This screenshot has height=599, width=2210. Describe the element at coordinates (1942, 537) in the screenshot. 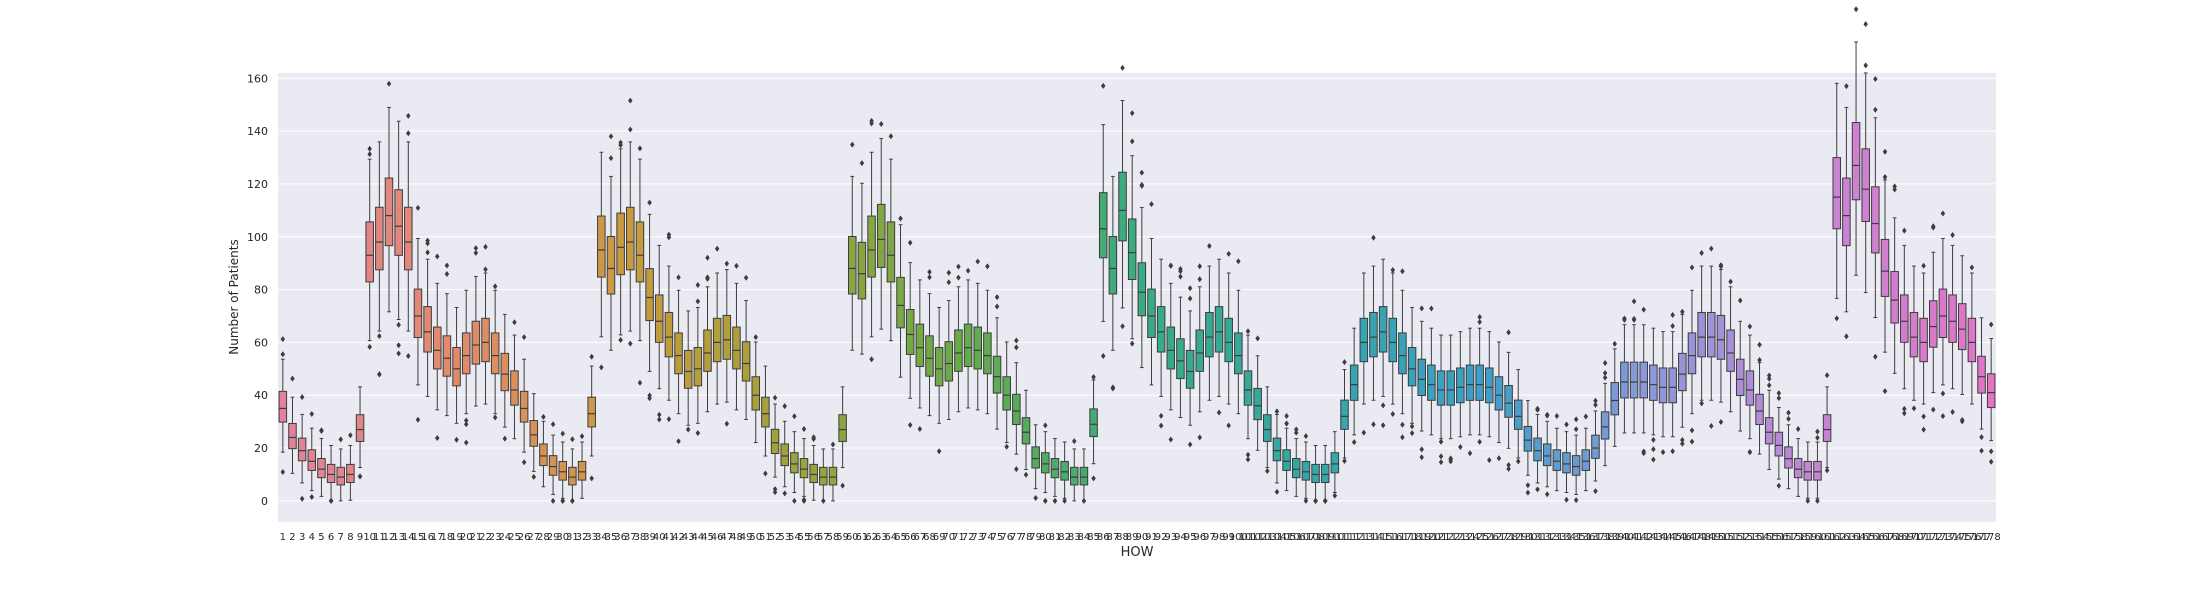

I see `x-tick-label: 173` at that location.